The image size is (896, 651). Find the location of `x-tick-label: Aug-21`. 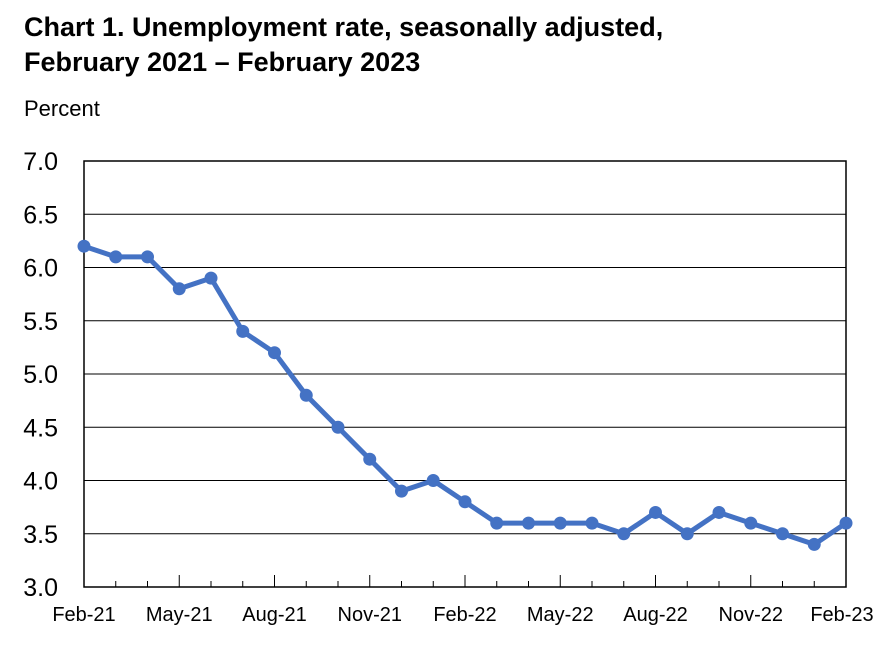

x-tick-label: Aug-21 is located at coordinates (274, 615).